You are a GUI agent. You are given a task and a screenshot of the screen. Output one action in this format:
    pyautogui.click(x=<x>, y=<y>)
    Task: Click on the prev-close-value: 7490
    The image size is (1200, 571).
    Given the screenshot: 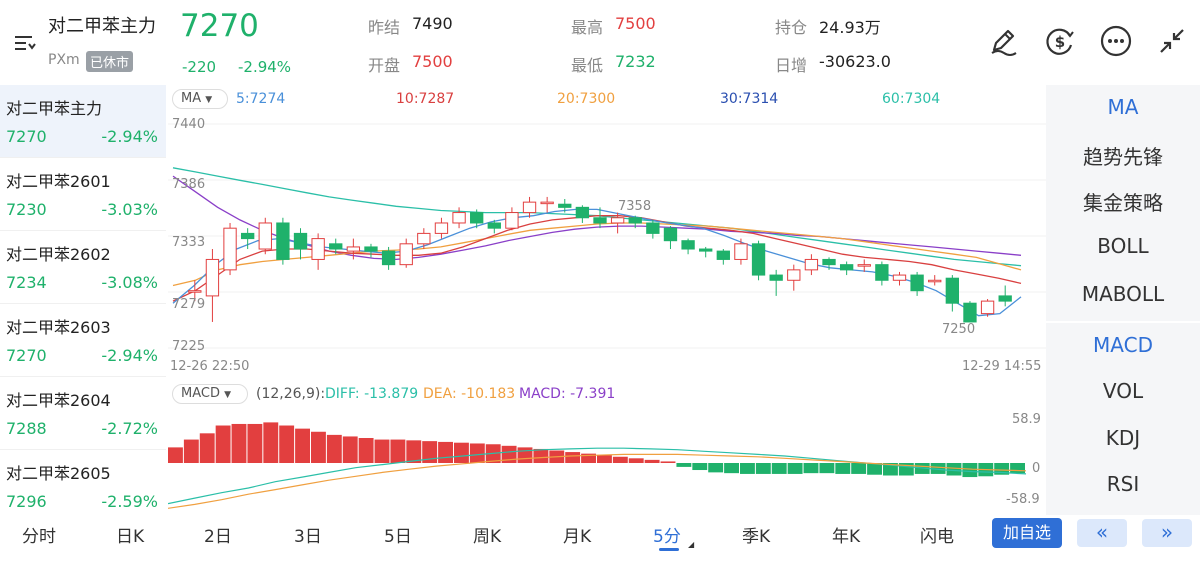 What is the action you would take?
    pyautogui.click(x=432, y=23)
    